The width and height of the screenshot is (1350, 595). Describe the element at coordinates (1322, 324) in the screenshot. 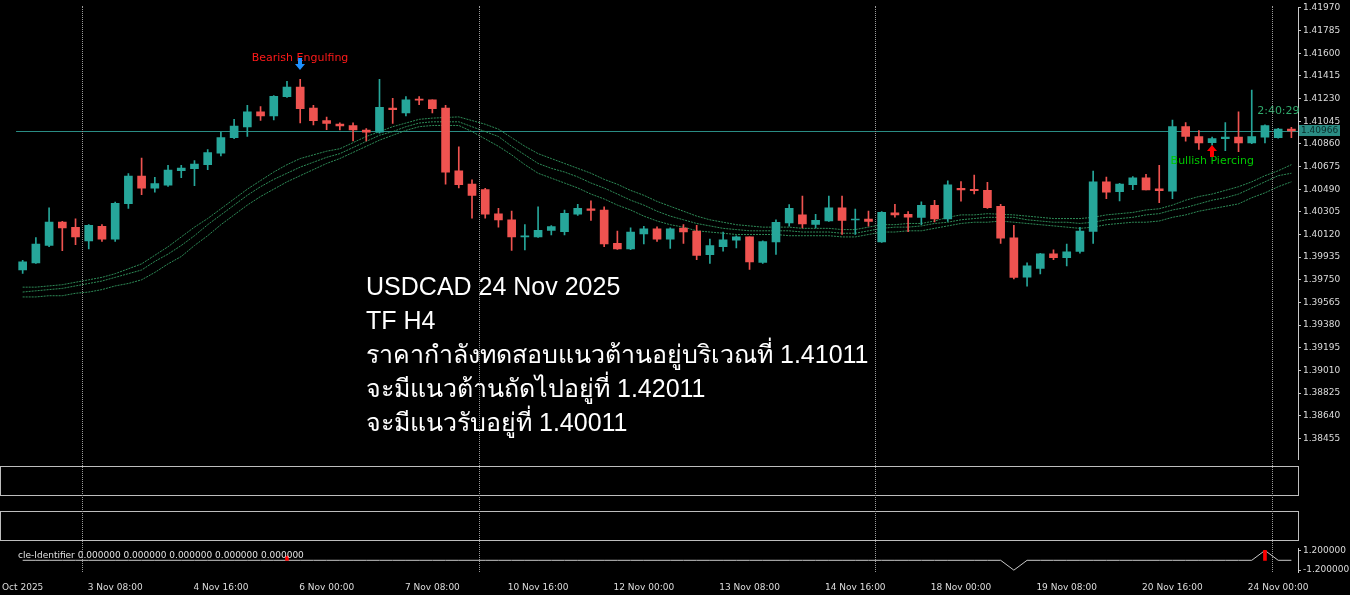

I see `y-tick-label: 1.39380` at that location.